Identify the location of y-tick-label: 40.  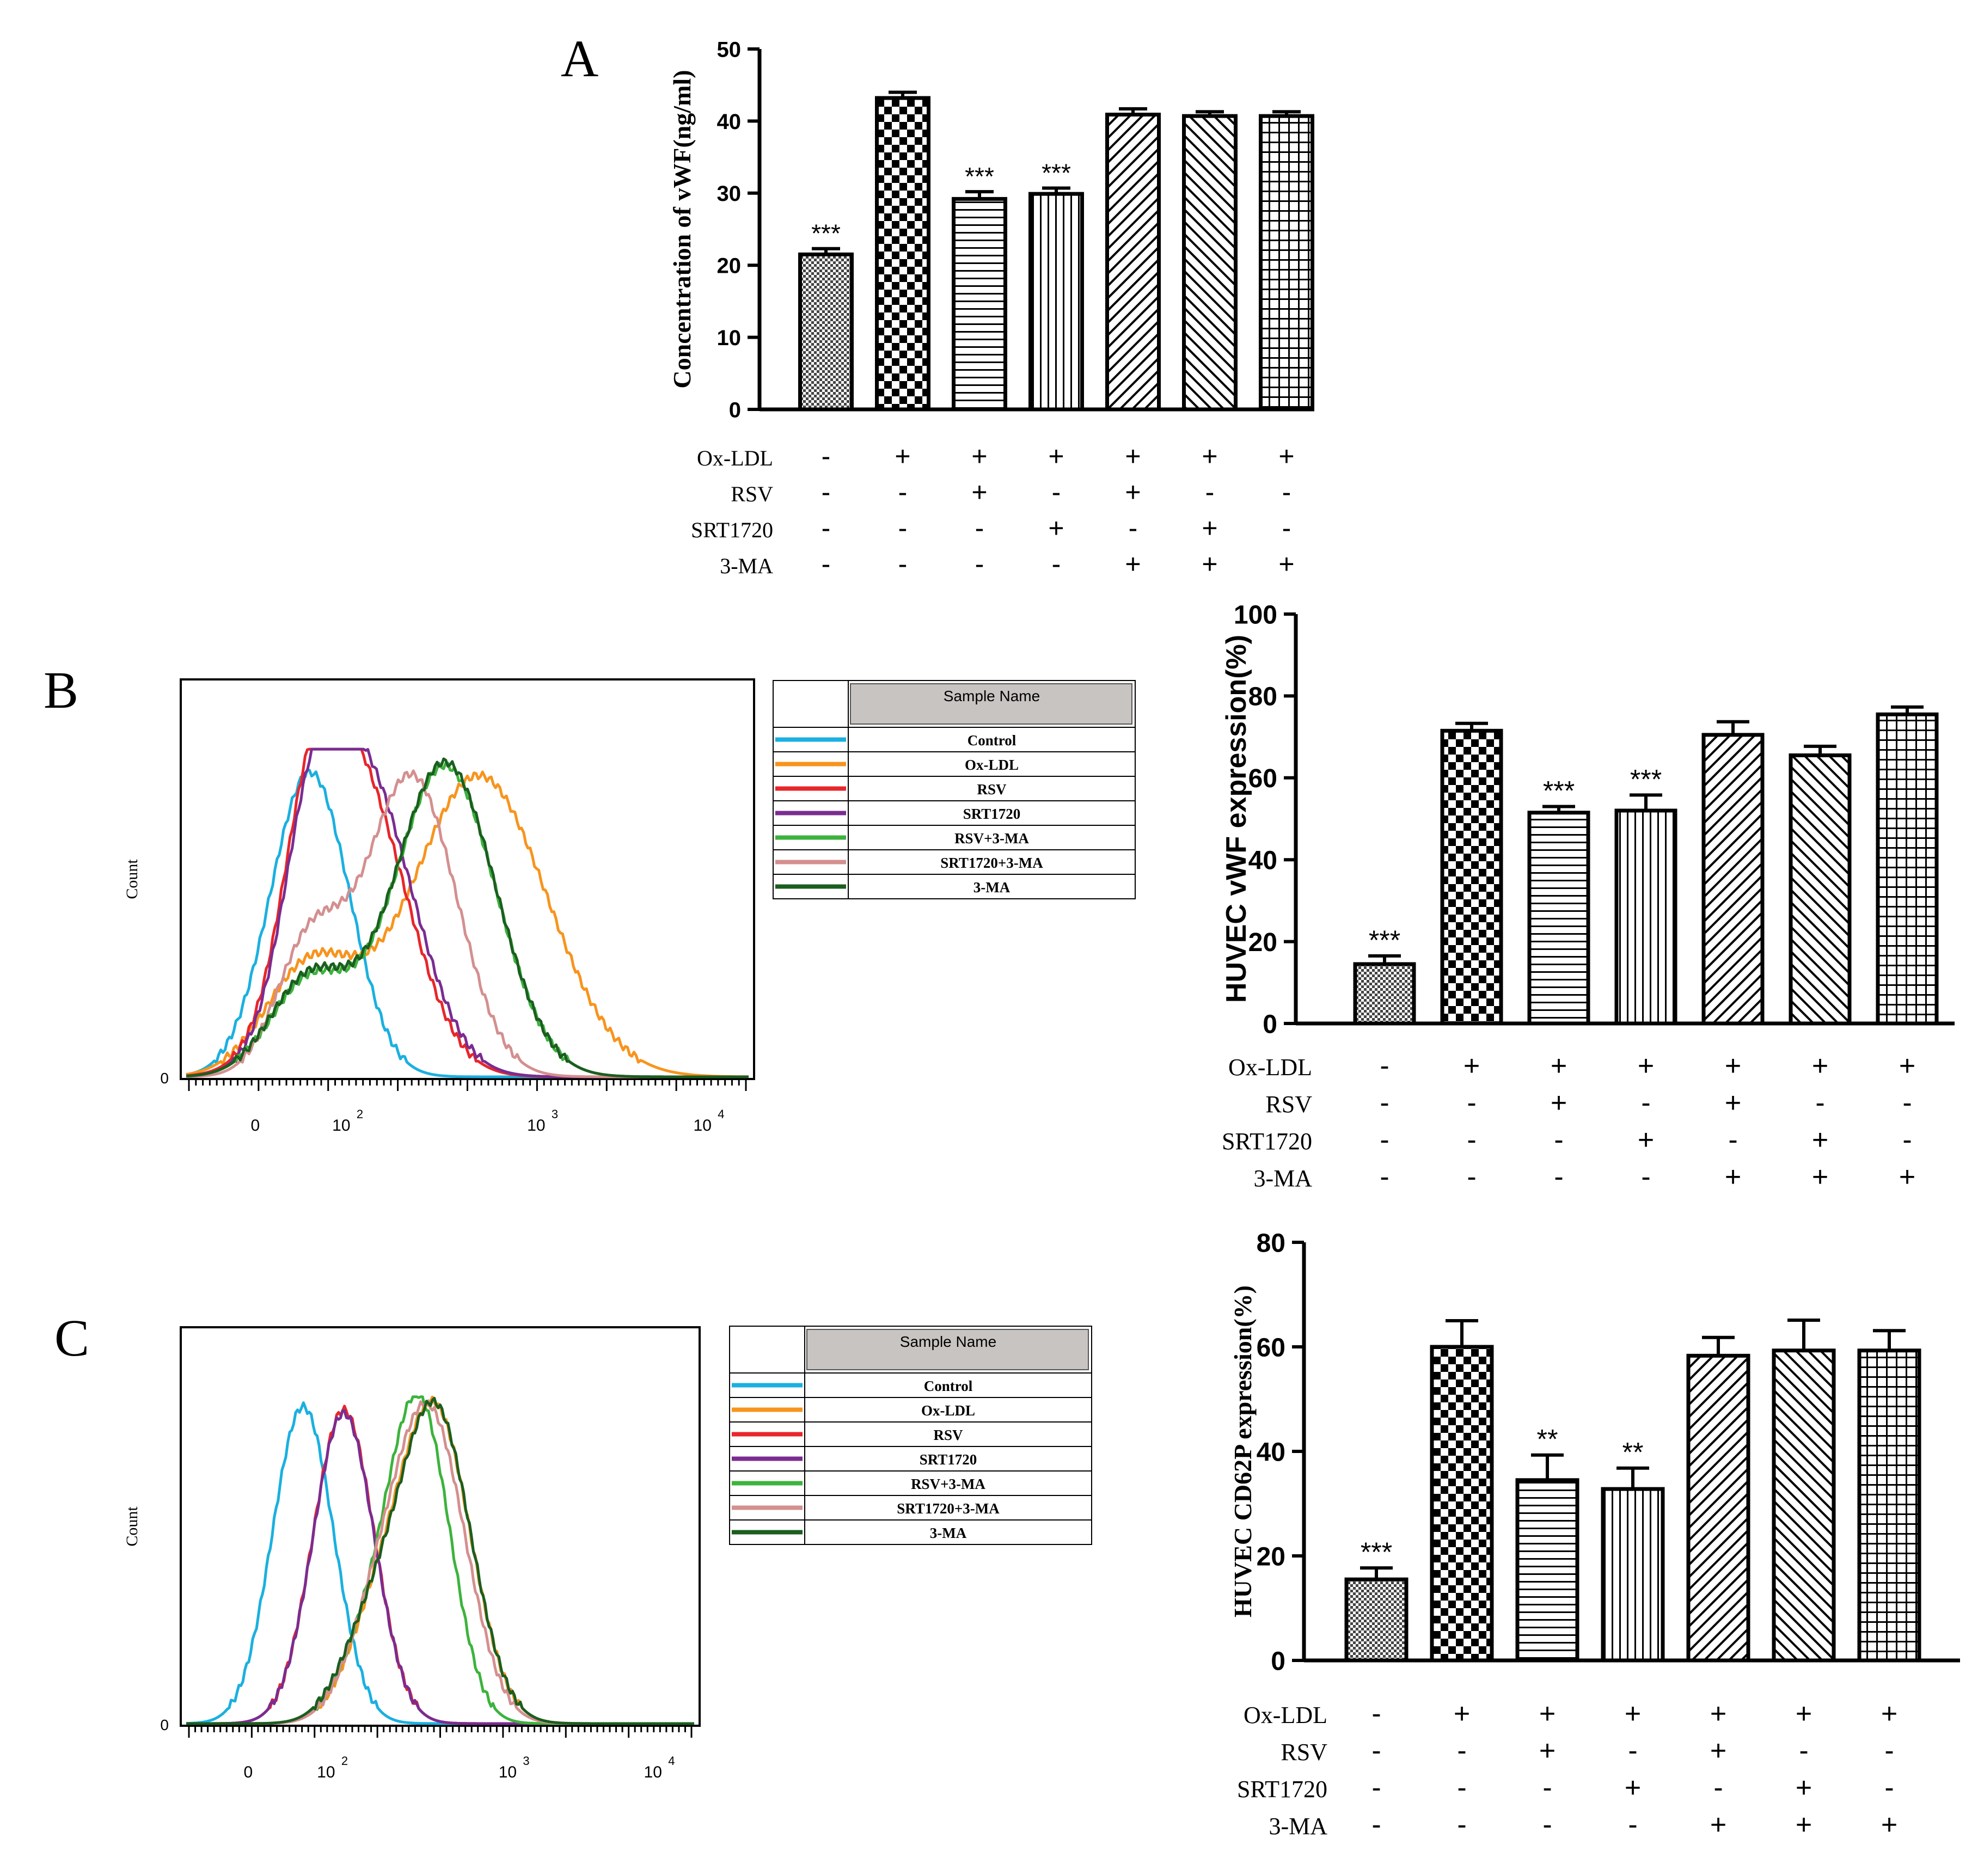
(729, 122).